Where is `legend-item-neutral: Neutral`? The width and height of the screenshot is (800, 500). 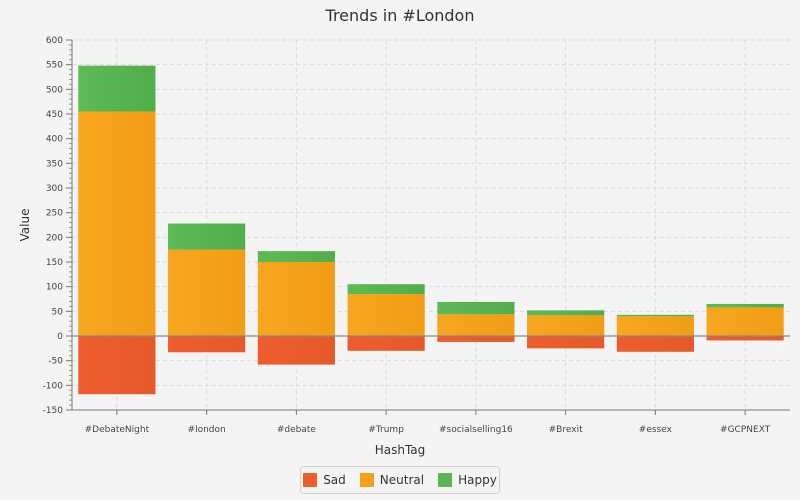
legend-item-neutral: Neutral is located at coordinates (392, 480).